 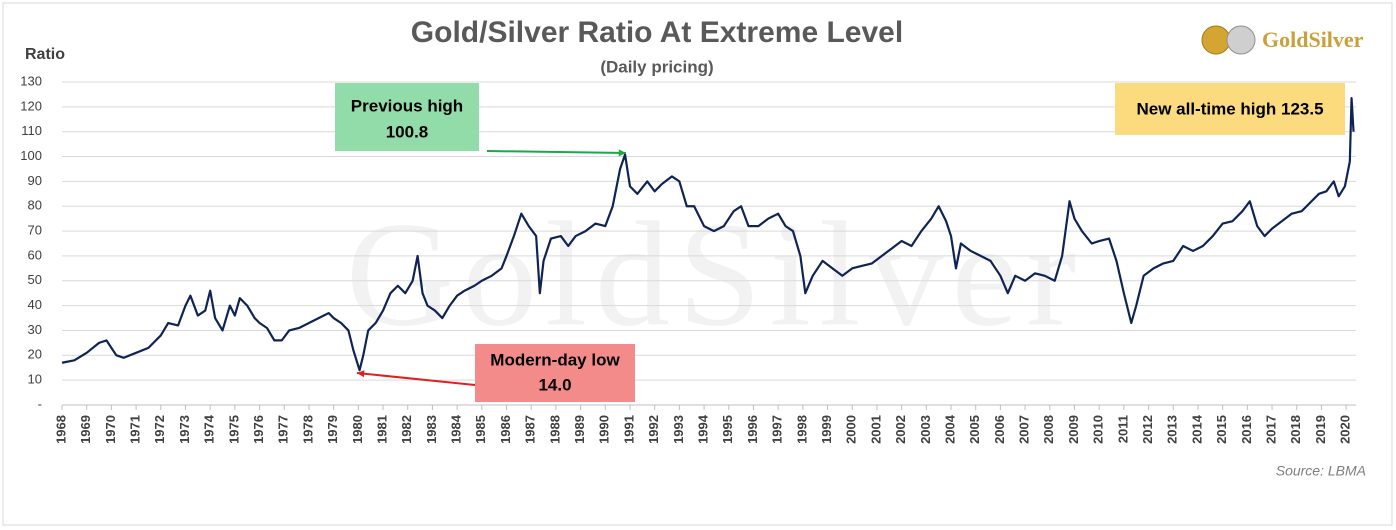 What do you see at coordinates (1196, 429) in the screenshot?
I see `x-tick-label: 2014` at bounding box center [1196, 429].